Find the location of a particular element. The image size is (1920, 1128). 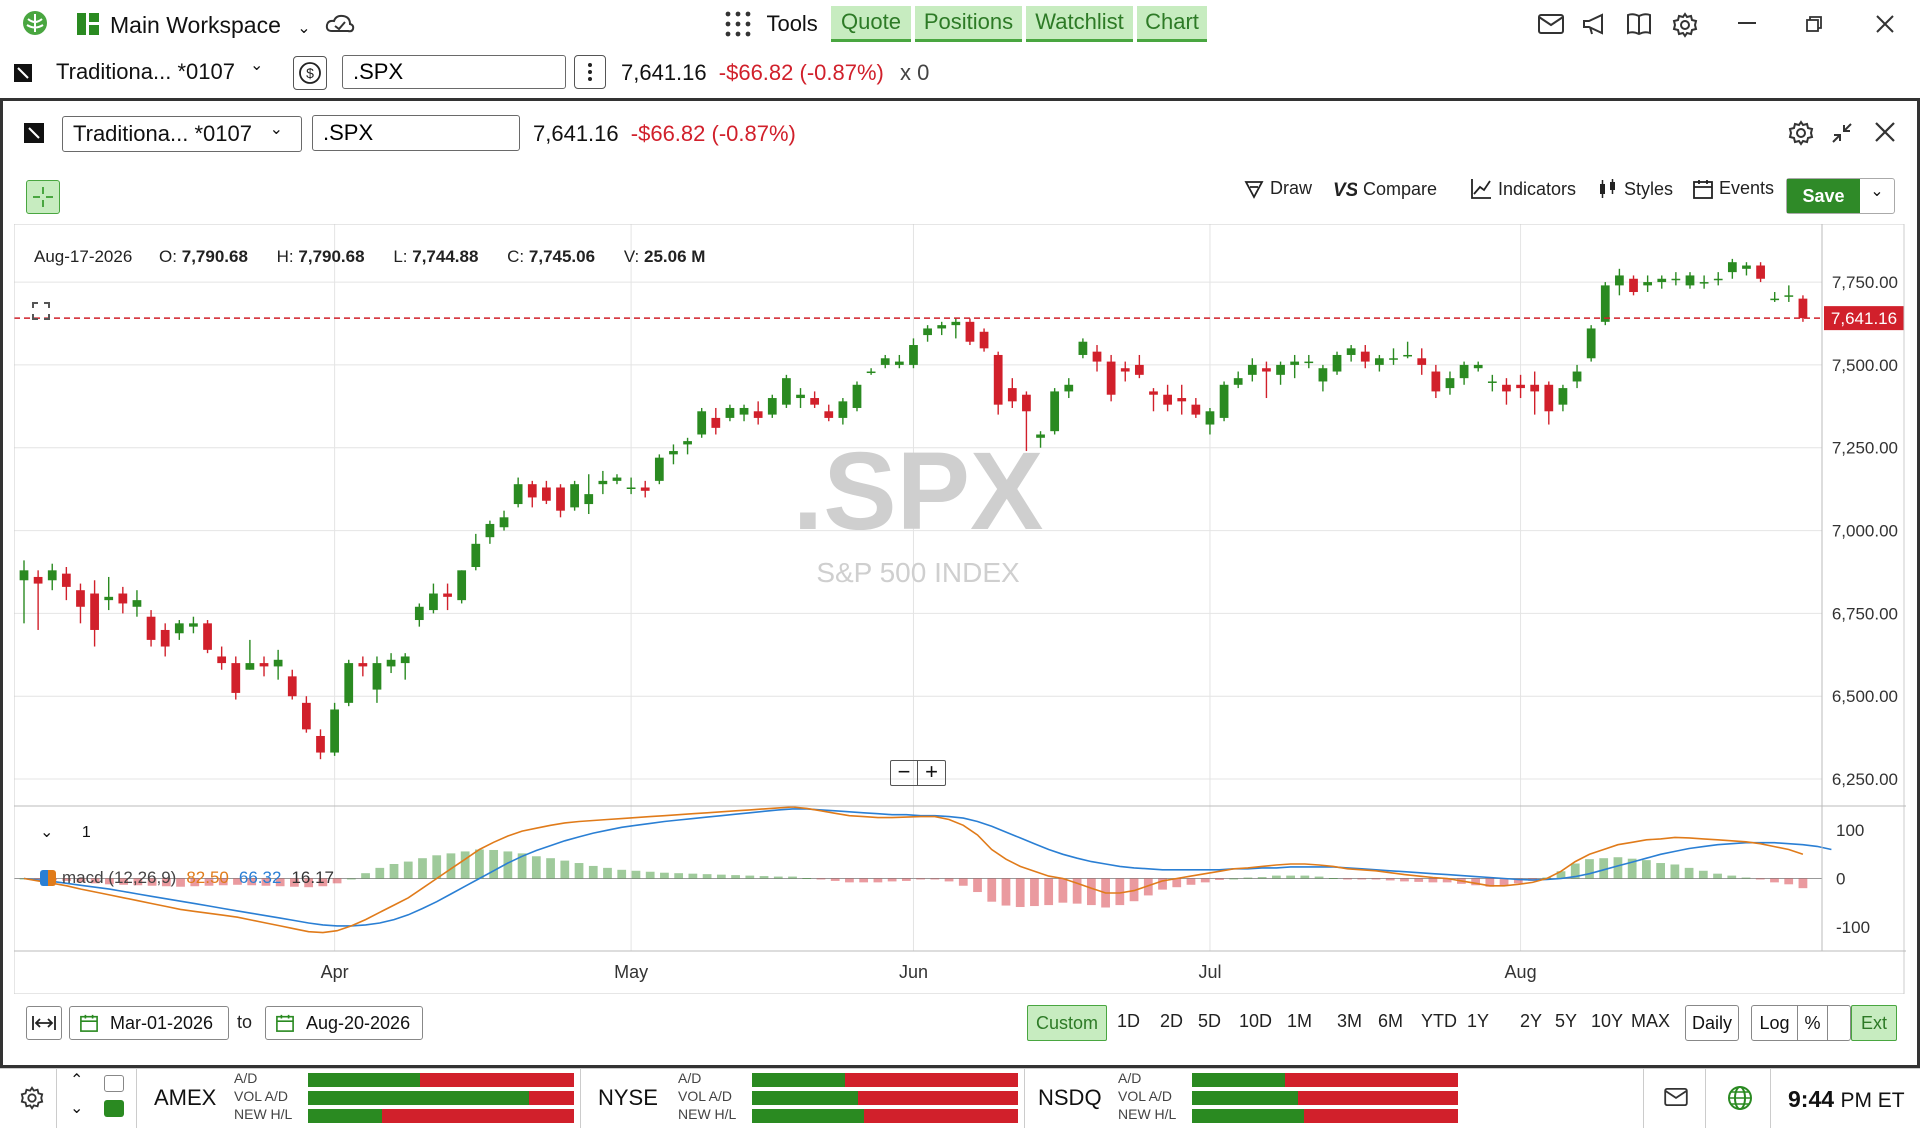

styles-button: Styles is located at coordinates (1635, 189).